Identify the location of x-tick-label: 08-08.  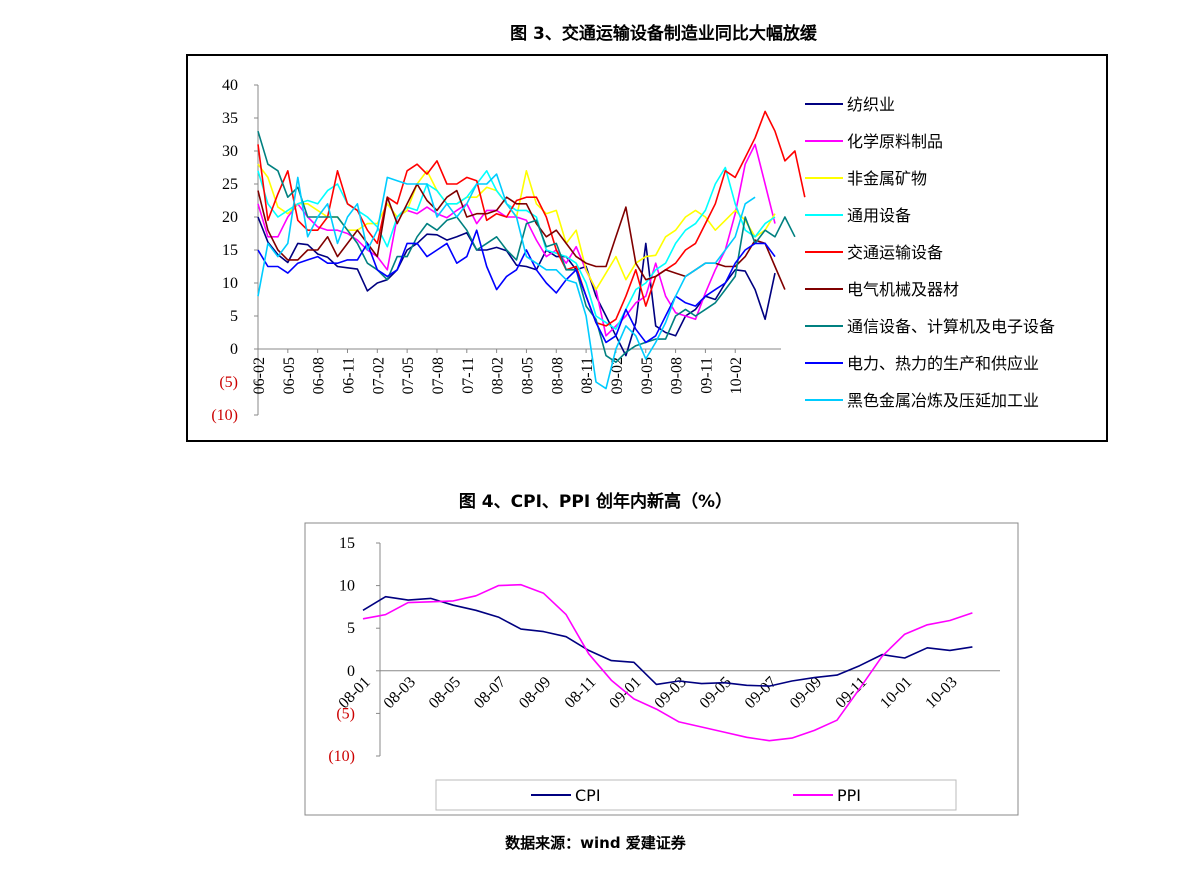
(557, 375).